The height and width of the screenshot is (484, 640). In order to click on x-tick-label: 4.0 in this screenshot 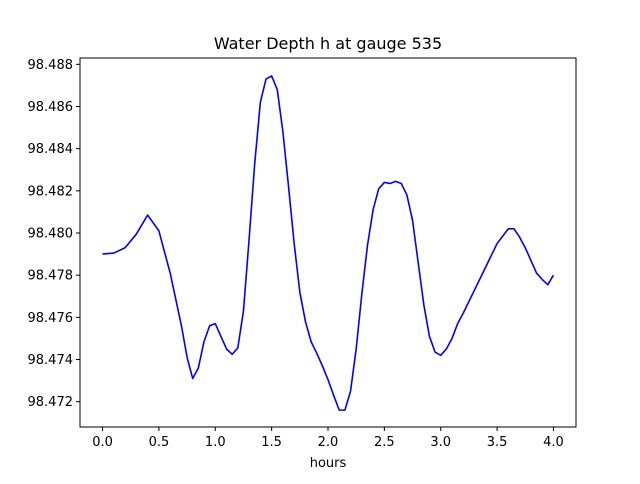, I will do `click(553, 442)`.